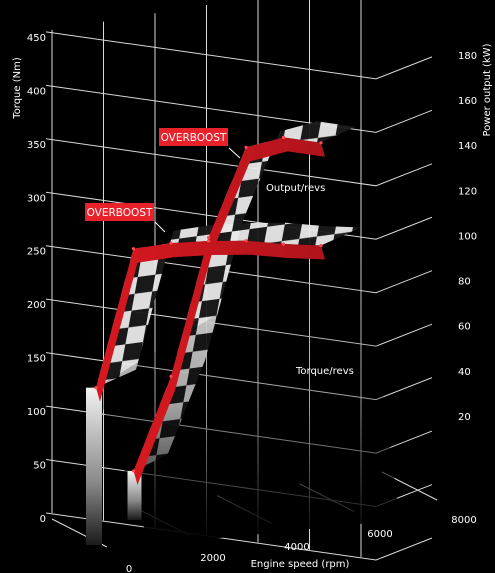 This screenshot has height=573, width=495. Describe the element at coordinates (379, 534) in the screenshot. I see `x-tick-label: 6000` at that location.